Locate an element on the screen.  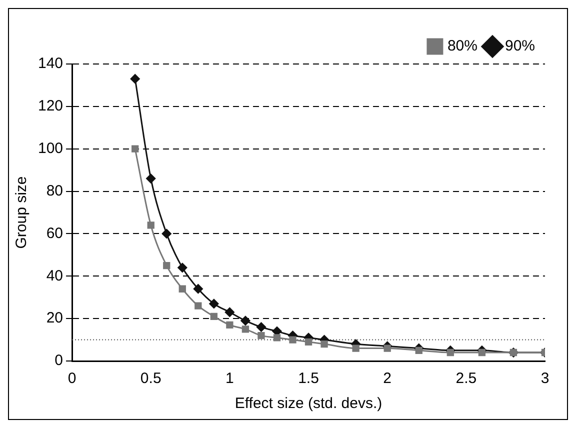
y-tick-label: 80 is located at coordinates (55, 191).